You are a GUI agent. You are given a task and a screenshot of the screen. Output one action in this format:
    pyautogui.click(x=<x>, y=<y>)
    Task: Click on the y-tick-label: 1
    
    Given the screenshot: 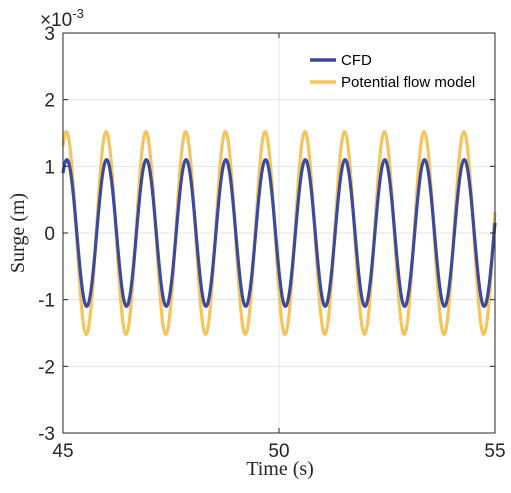 What is the action you would take?
    pyautogui.click(x=49, y=167)
    